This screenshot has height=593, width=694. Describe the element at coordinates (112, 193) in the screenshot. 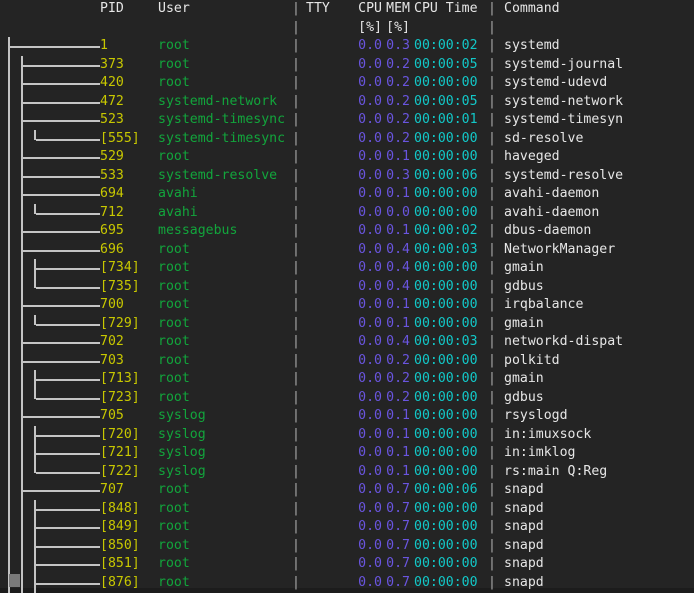

I see `process-pid: 694` at that location.